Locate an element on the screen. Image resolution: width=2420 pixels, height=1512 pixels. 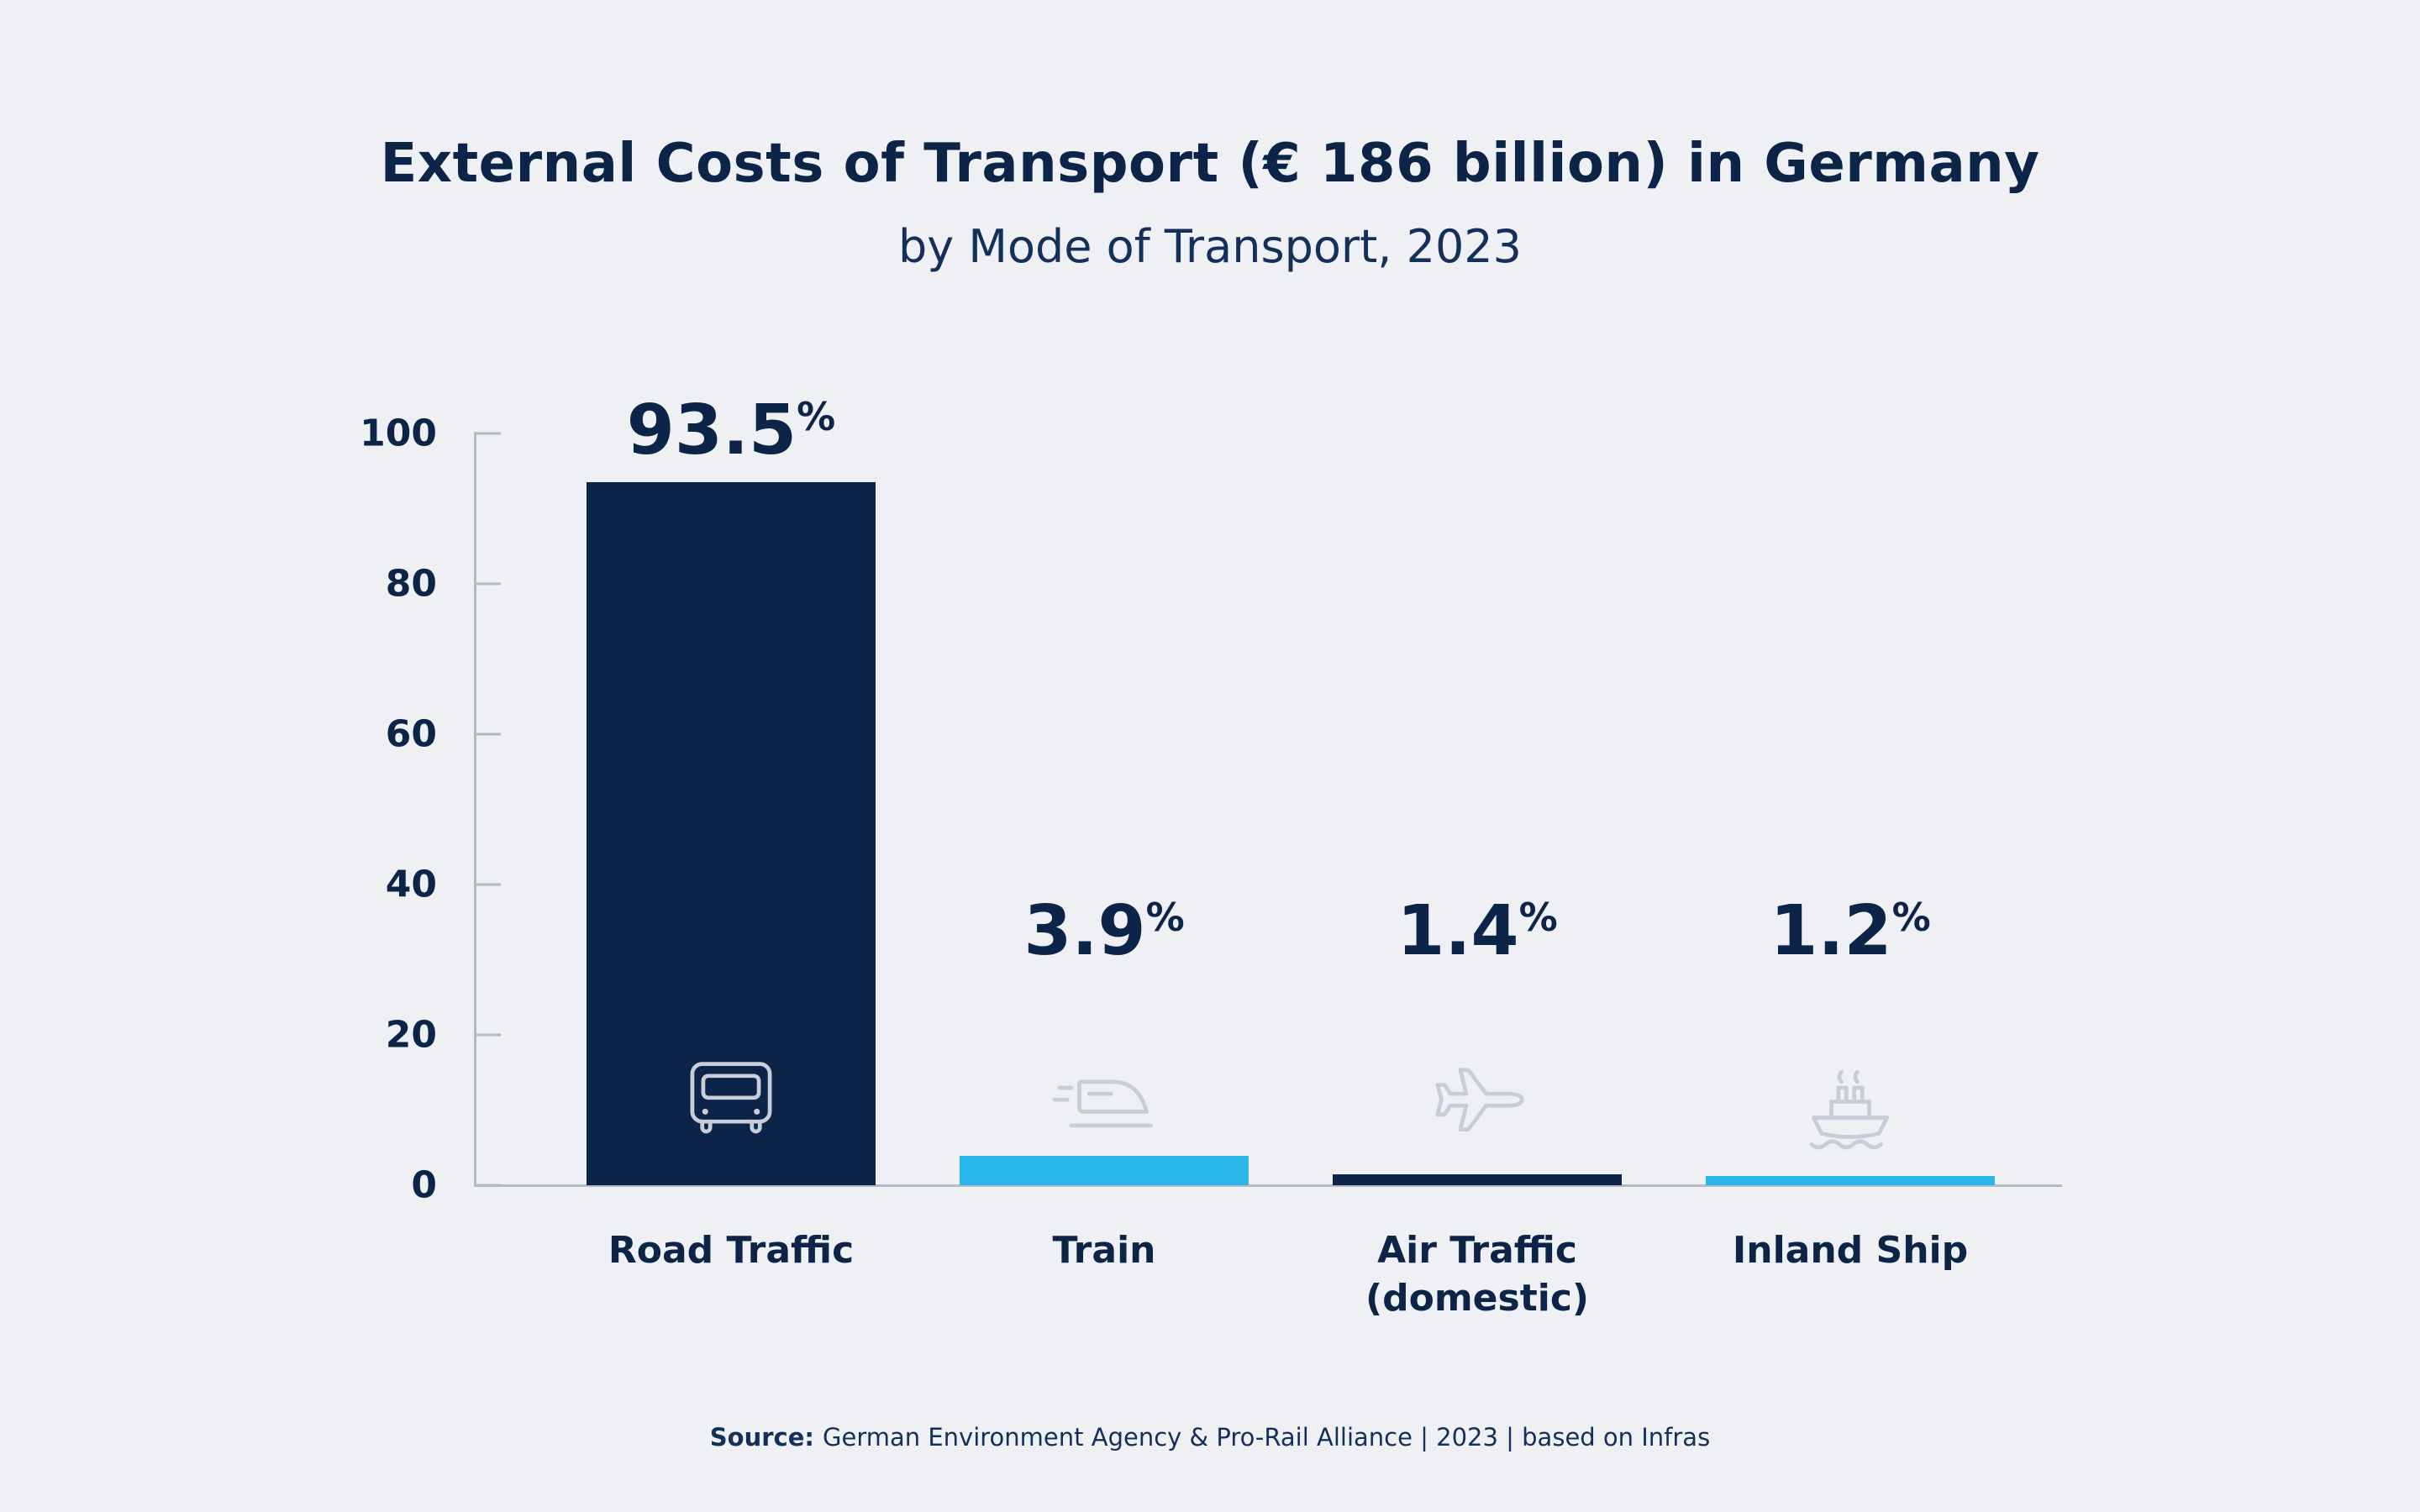
plane-icon is located at coordinates (1477, 1098).